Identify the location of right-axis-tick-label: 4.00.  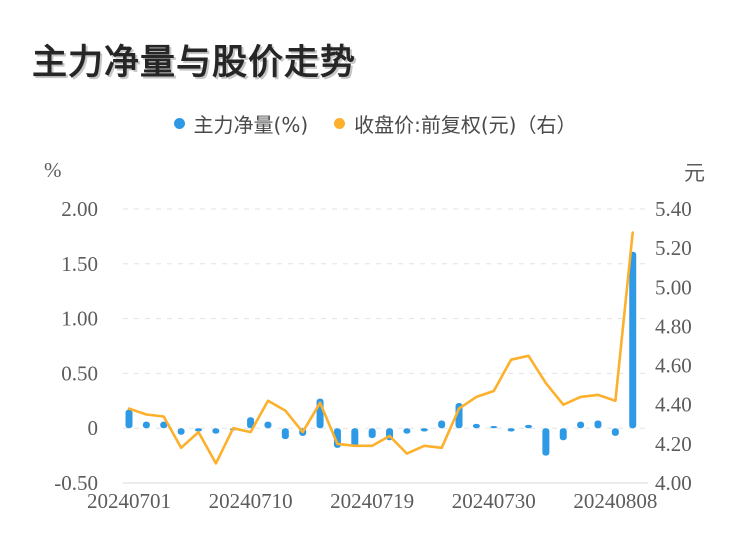
(673, 483).